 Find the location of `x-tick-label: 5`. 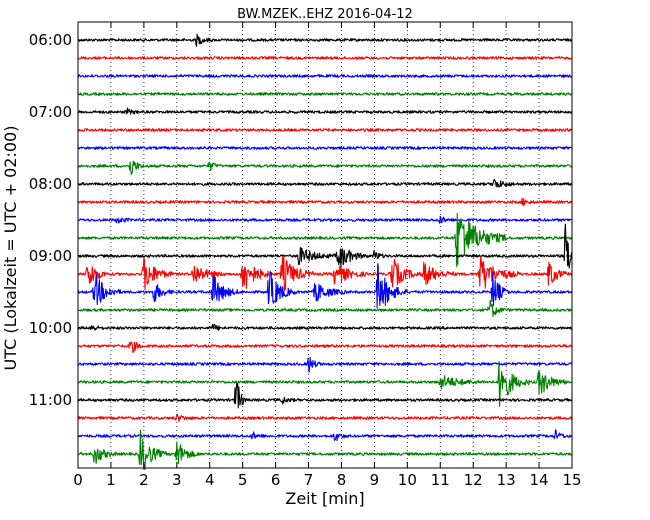

x-tick-label: 5 is located at coordinates (243, 480).